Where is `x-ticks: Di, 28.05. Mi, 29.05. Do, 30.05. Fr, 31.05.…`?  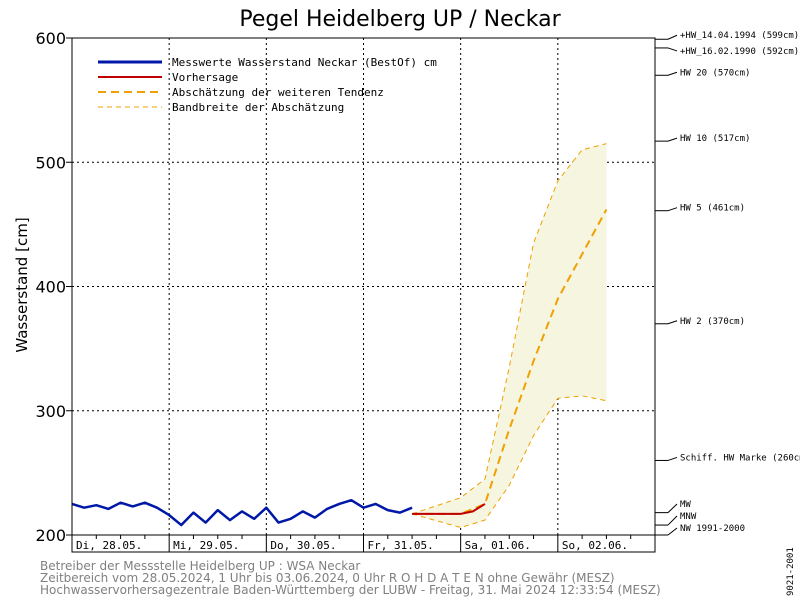 x-ticks: Di, 28.05. Mi, 29.05. Do, 30.05. Fr, 31.05.… is located at coordinates (363, 543).